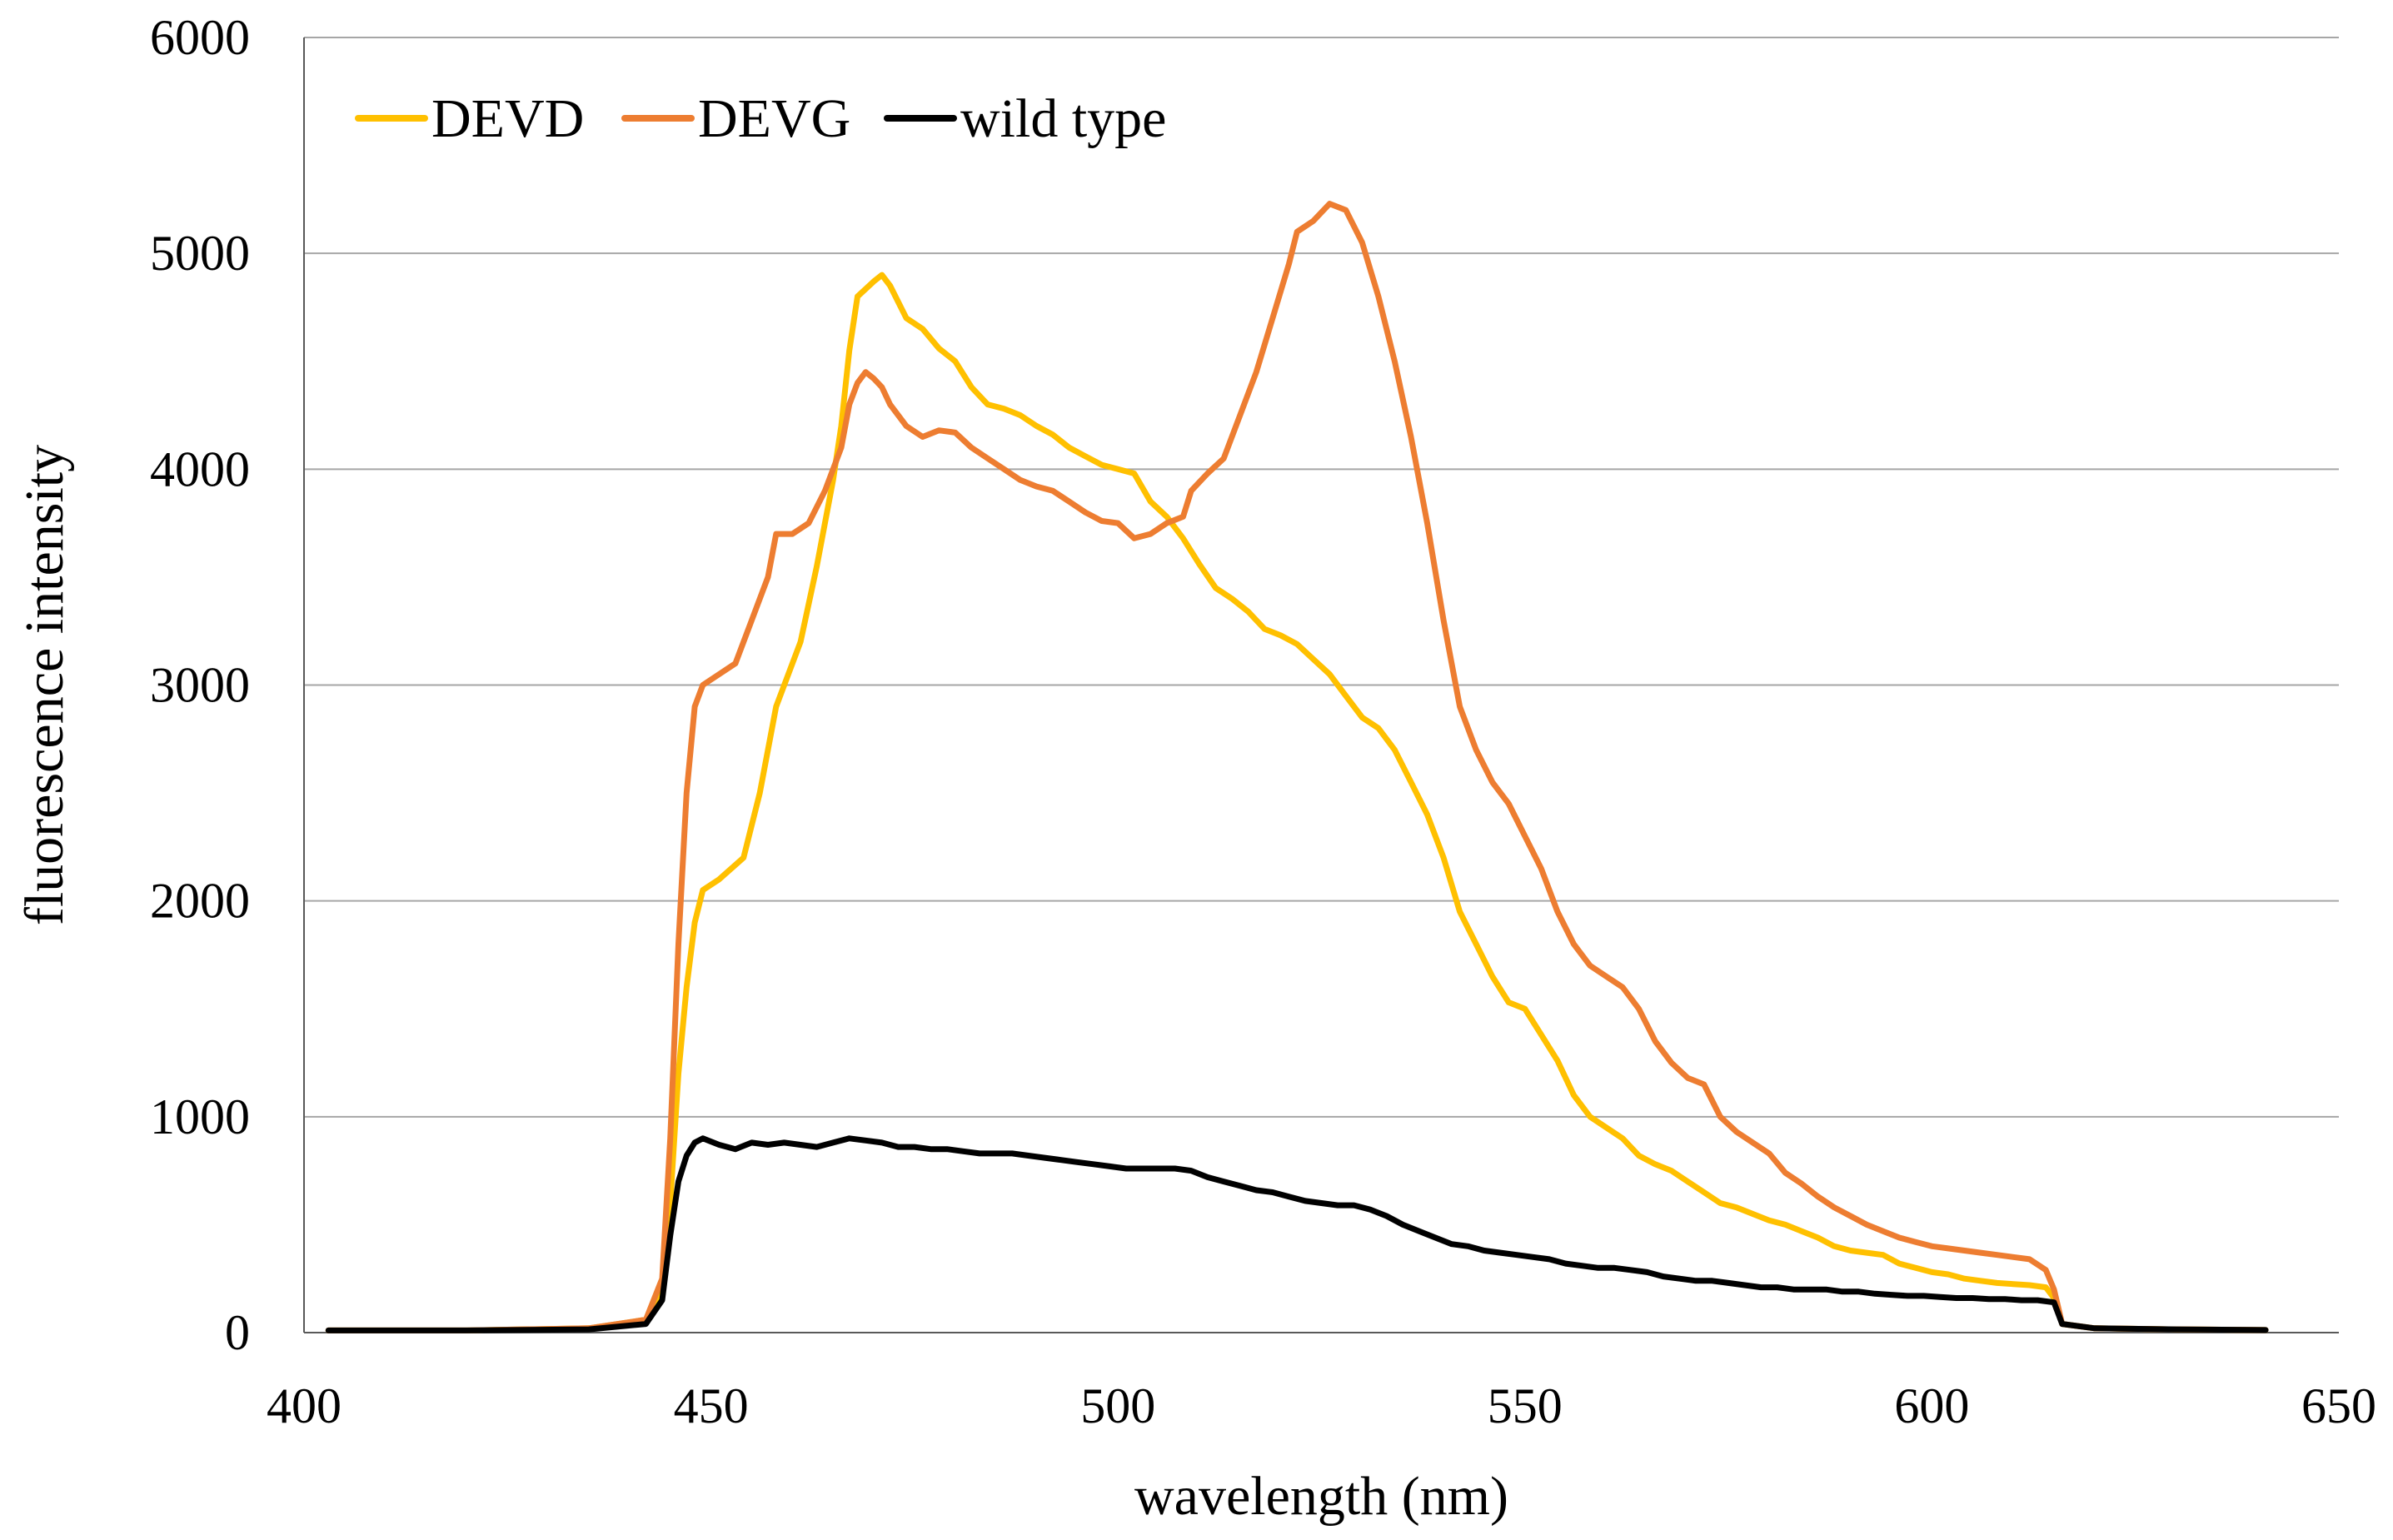 This screenshot has width=2393, height=1540. Describe the element at coordinates (238, 1333) in the screenshot. I see `y-tick-label: 0` at that location.